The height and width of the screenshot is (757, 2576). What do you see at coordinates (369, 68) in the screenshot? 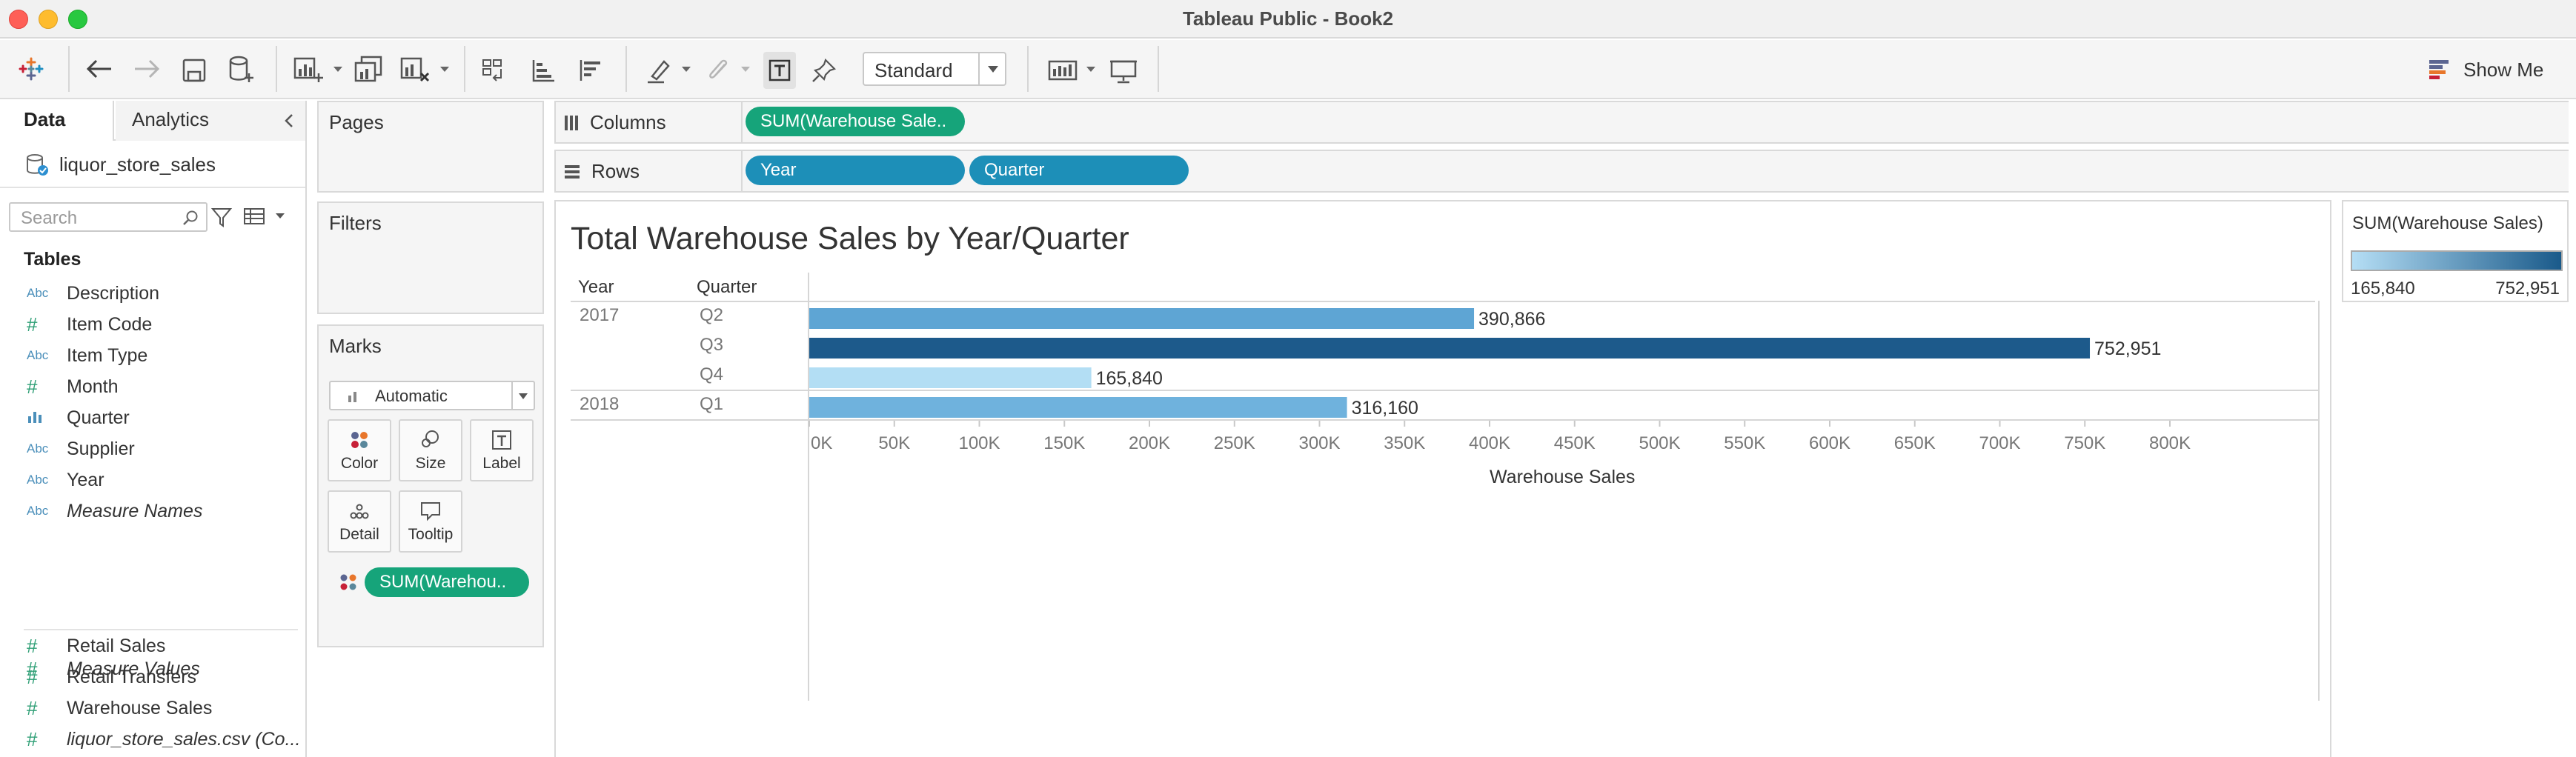
I see `duplicate-sheet-icon` at bounding box center [369, 68].